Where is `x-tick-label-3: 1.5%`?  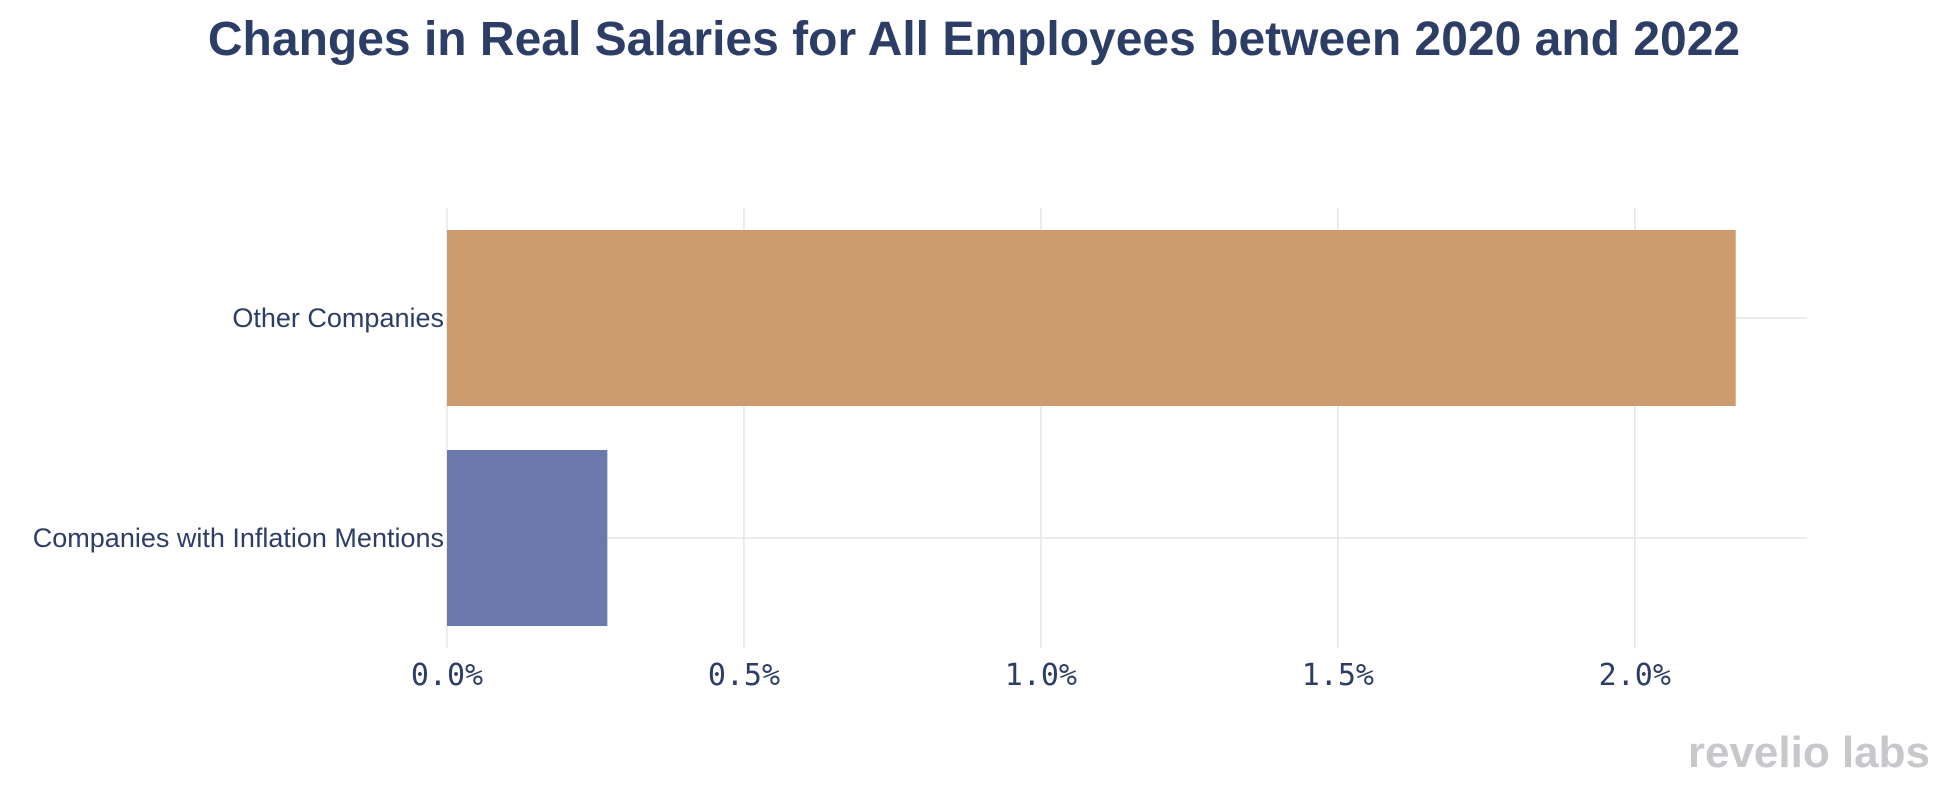
x-tick-label-3: 1.5% is located at coordinates (1338, 675).